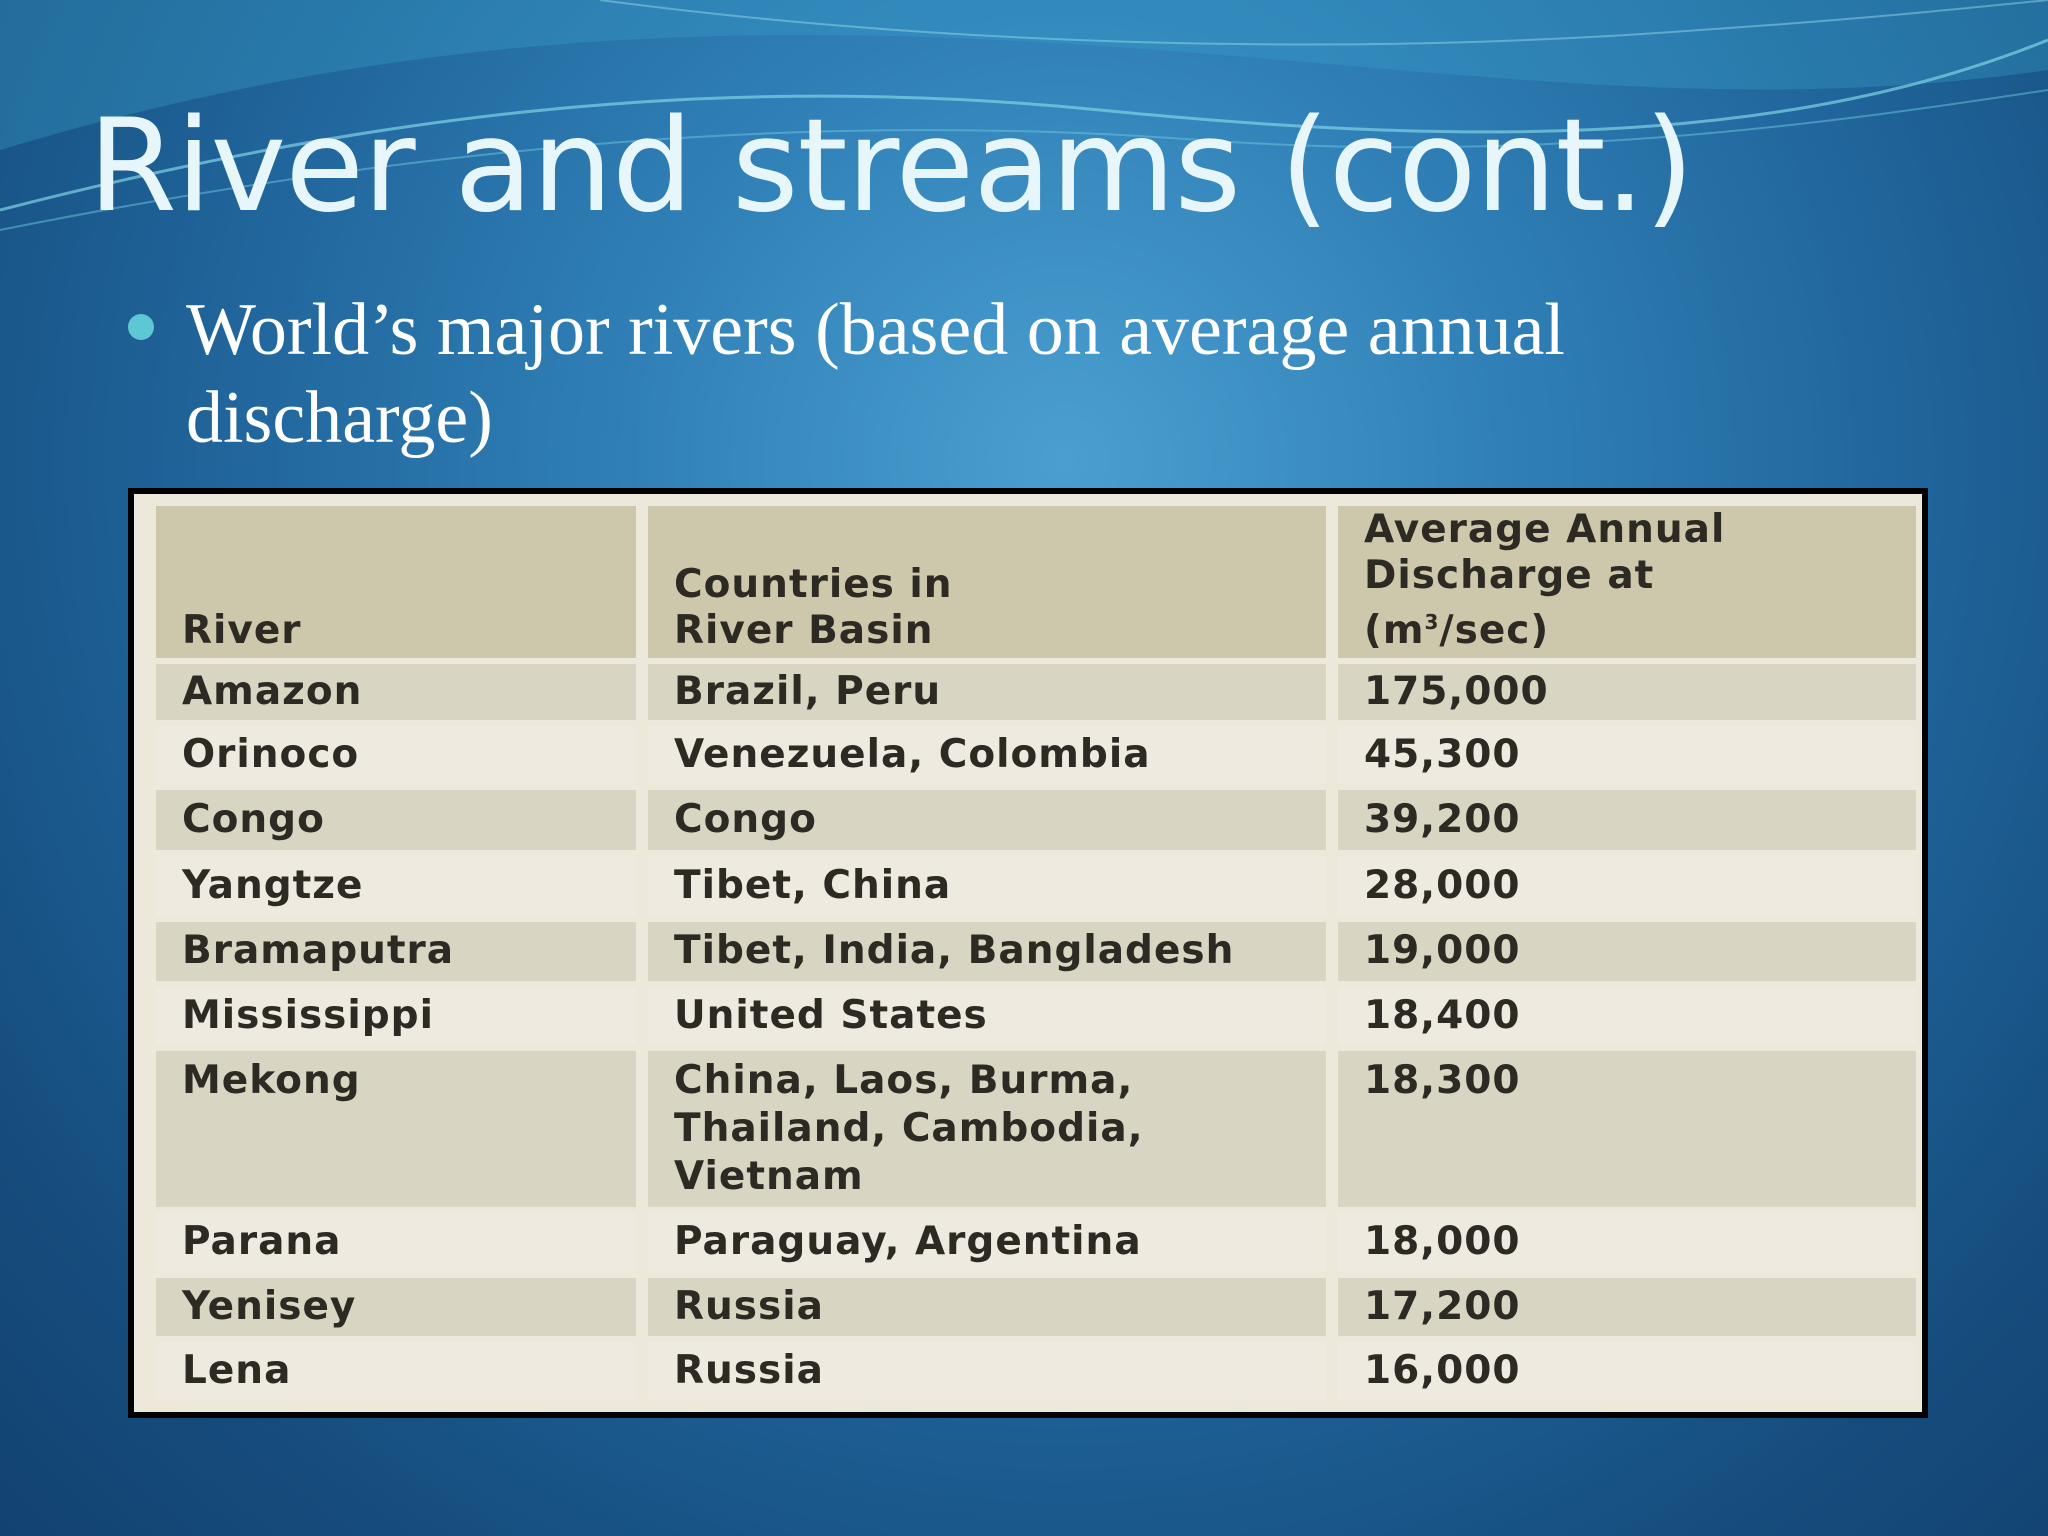 This screenshot has height=1536, width=2048. I want to click on table-row: Lena Russia 16,000, so click(1036, 1370).